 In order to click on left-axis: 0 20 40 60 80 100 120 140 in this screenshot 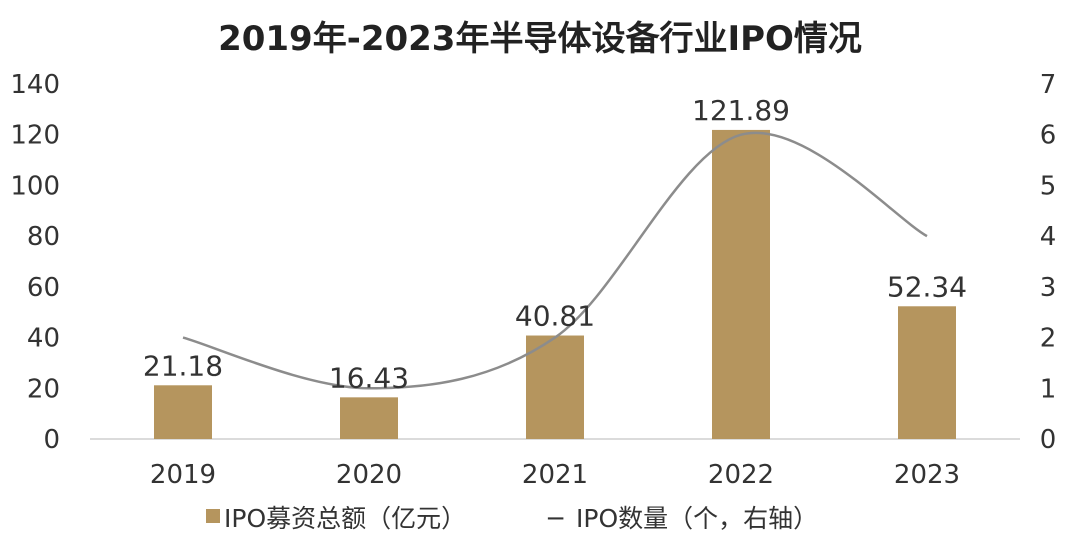, I will do `click(35, 262)`.